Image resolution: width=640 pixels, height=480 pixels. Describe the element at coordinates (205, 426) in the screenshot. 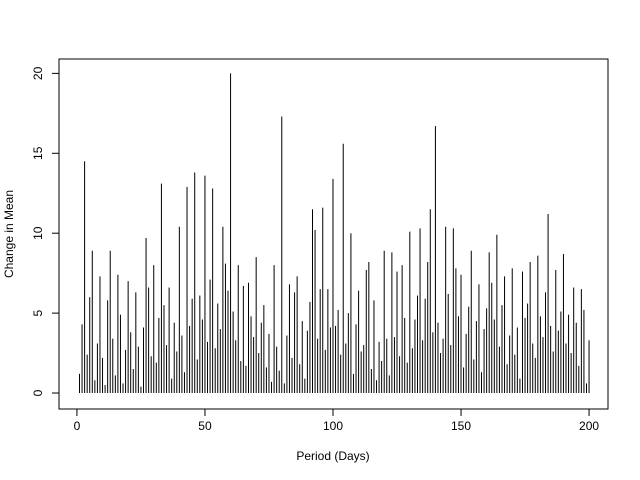

I see `x-tick-label: 50` at that location.